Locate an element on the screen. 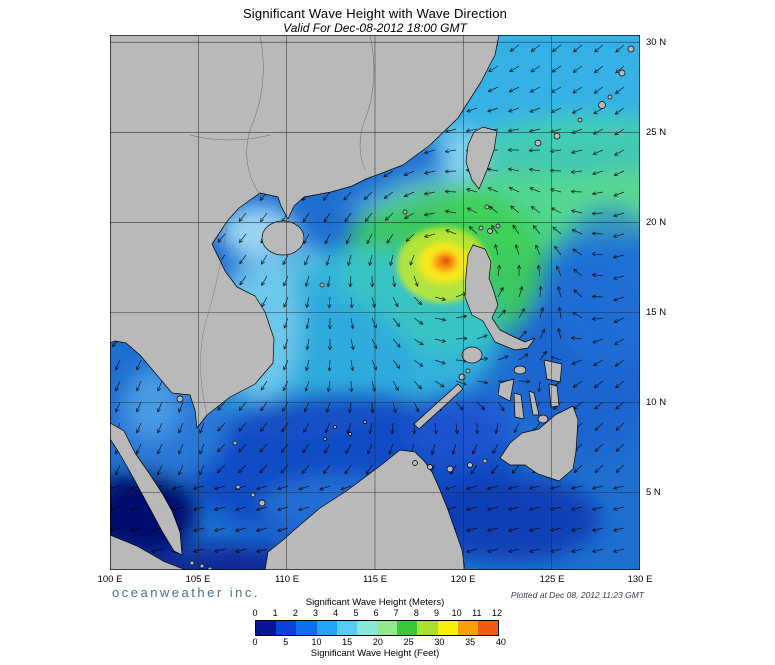  lon-label-100e: 100 E is located at coordinates (110, 579).